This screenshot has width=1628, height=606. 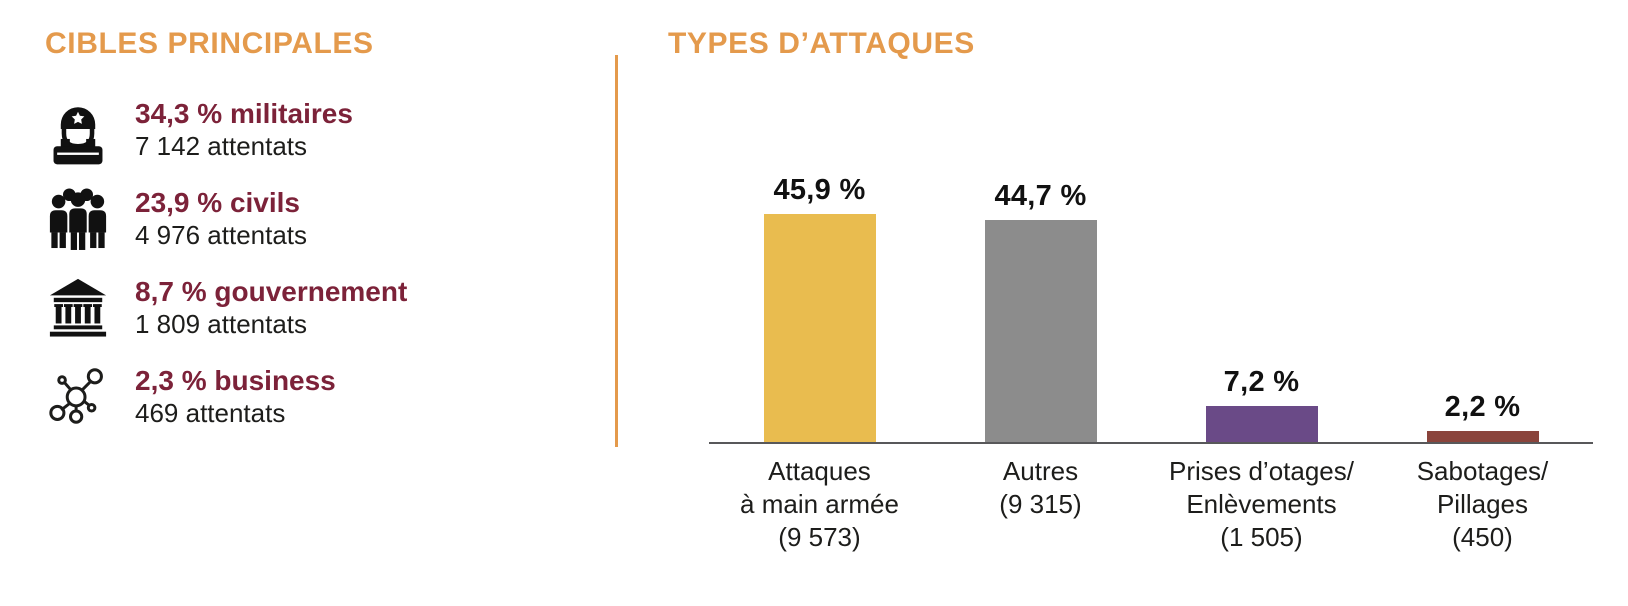 I want to click on target-percent-label: 2,3 % business, so click(x=235, y=380).